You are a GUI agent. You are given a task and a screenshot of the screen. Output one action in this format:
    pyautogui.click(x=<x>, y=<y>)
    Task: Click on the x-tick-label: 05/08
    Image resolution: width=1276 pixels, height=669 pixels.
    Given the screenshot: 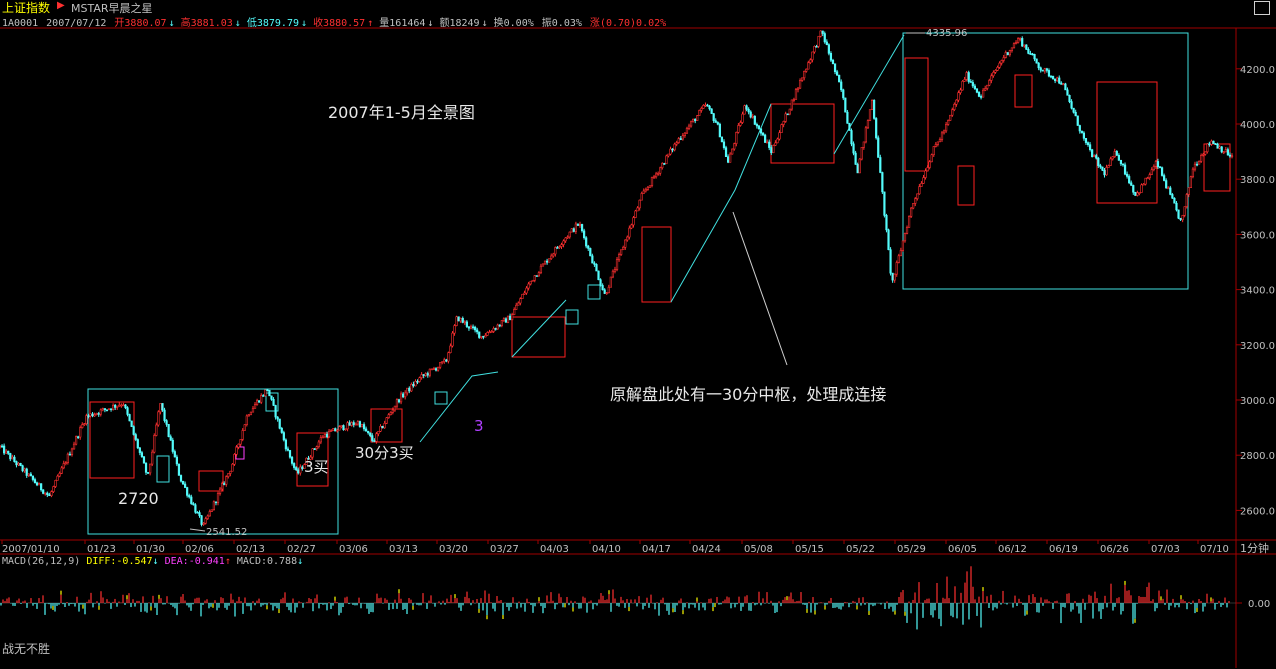 What is the action you would take?
    pyautogui.click(x=758, y=549)
    